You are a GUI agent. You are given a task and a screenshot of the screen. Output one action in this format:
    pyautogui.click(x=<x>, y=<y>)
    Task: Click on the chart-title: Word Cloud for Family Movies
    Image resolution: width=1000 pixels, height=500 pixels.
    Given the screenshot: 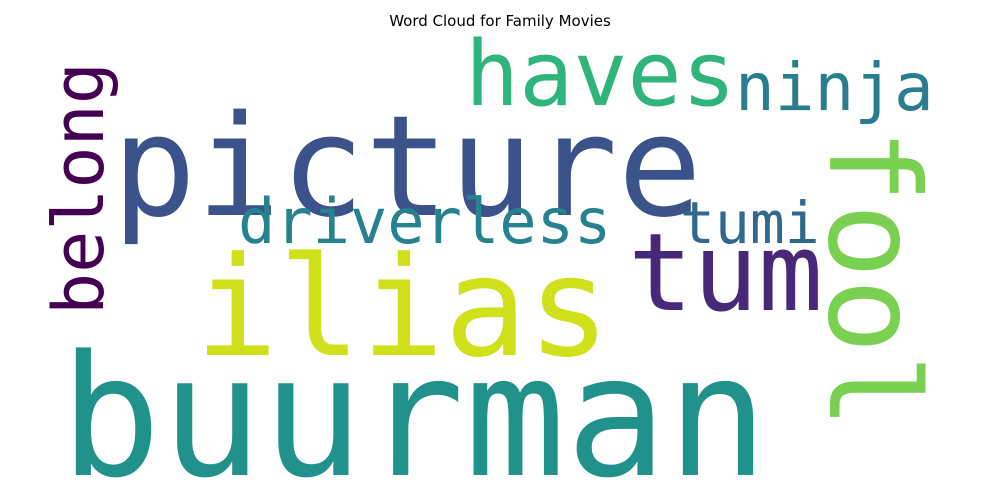 What is the action you would take?
    pyautogui.click(x=500, y=21)
    